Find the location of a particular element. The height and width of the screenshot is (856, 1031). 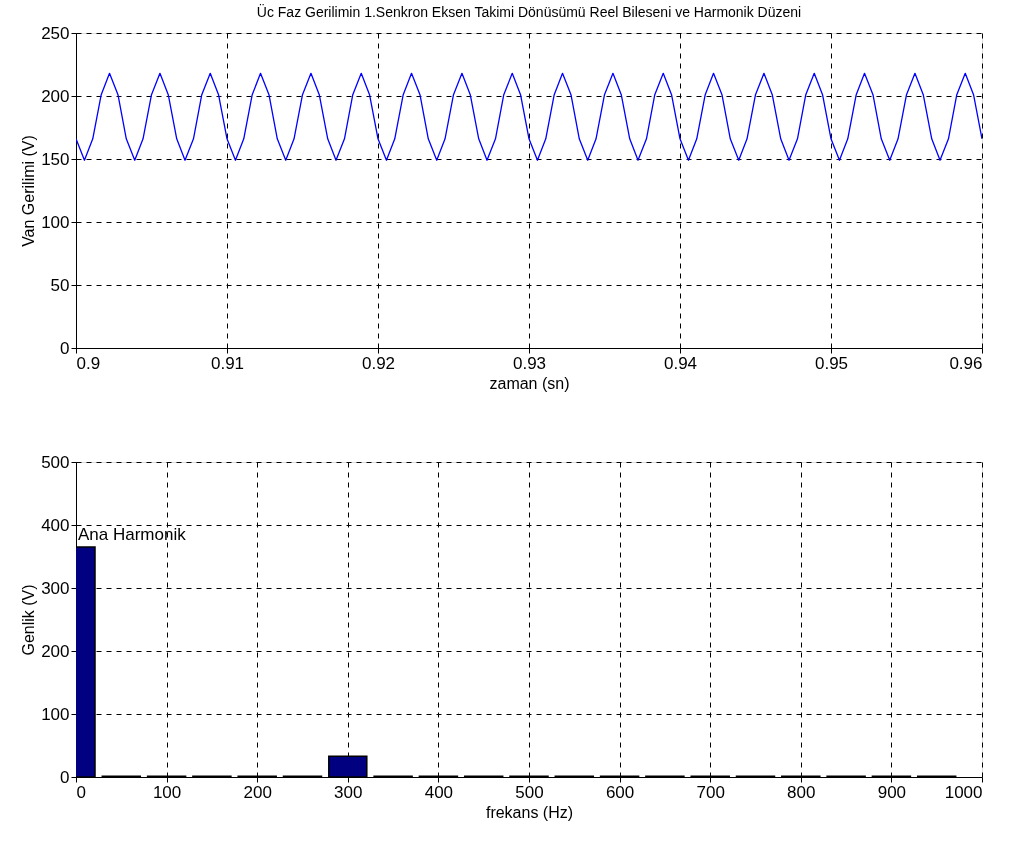

annotation: Ana Harmonik is located at coordinates (132, 535).